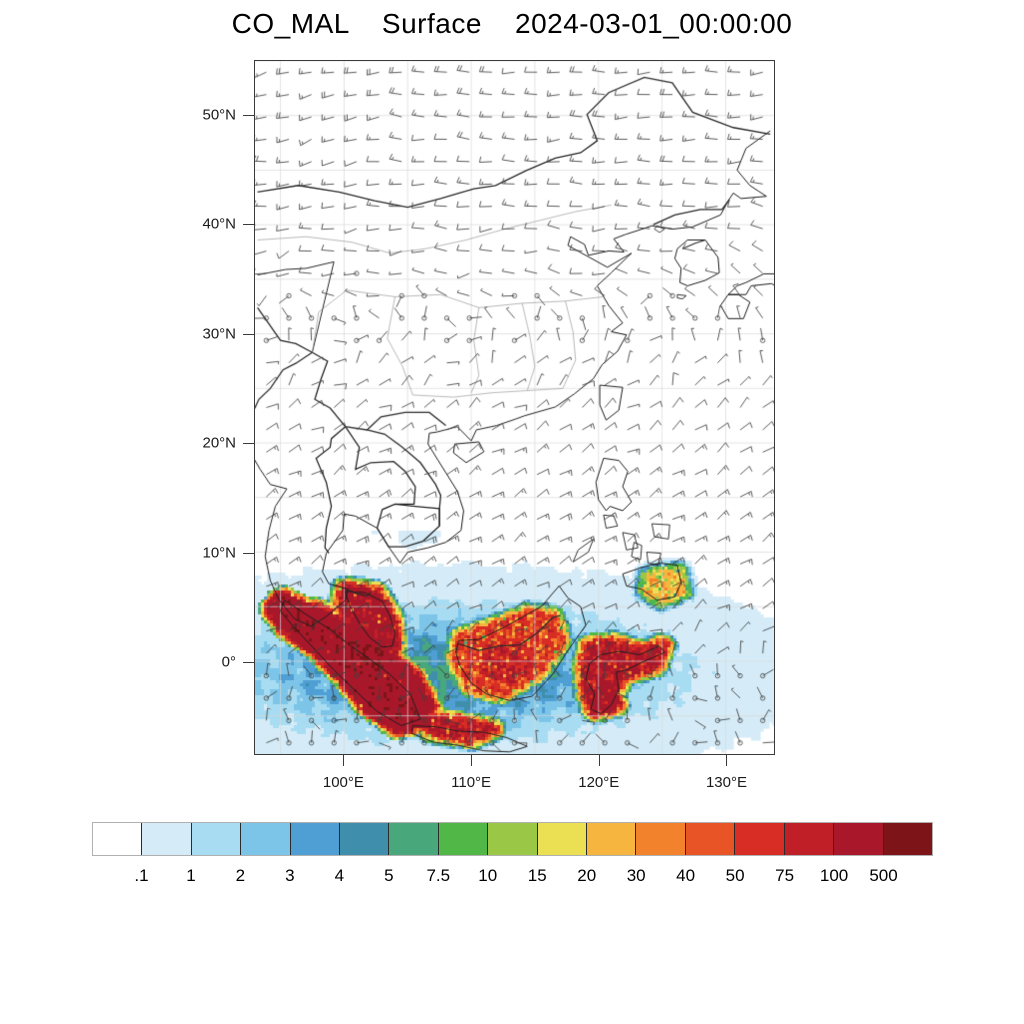  Describe the element at coordinates (785, 875) in the screenshot. I see `colorbar-tick-13: 75` at that location.